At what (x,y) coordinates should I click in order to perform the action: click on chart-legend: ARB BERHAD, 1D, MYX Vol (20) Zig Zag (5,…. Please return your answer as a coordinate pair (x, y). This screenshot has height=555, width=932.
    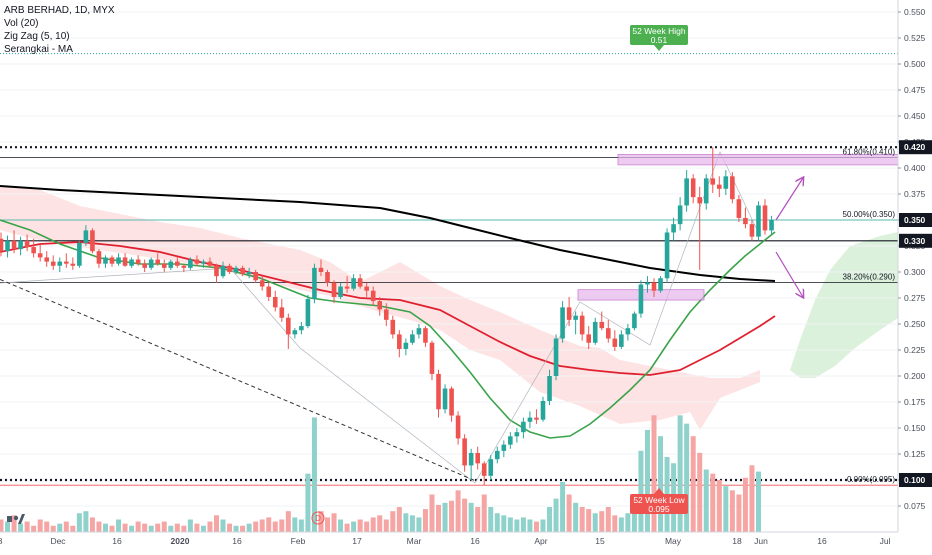
    Looking at the image, I should click on (59, 30).